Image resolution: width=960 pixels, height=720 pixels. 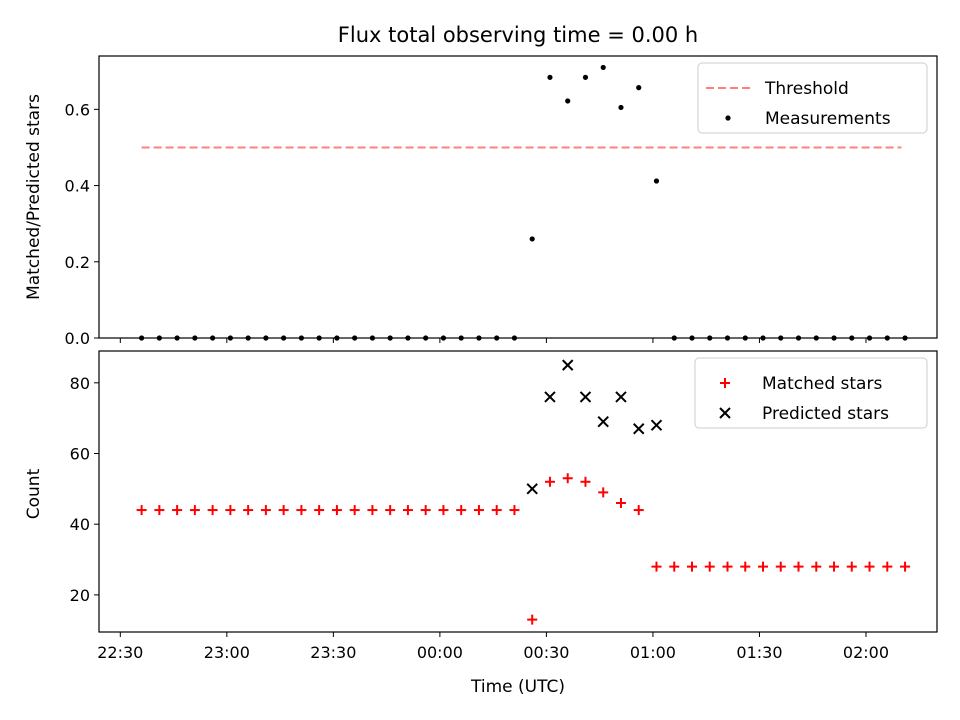 What do you see at coordinates (80, 454) in the screenshot?
I see `y-tick-label: 60` at bounding box center [80, 454].